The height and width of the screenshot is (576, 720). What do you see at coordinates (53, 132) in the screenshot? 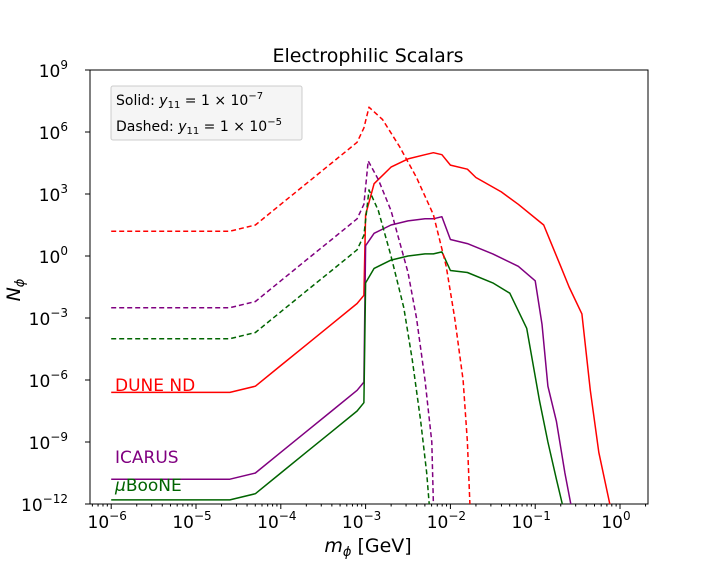
I see `y-tick-label: 10⁶` at bounding box center [53, 132].